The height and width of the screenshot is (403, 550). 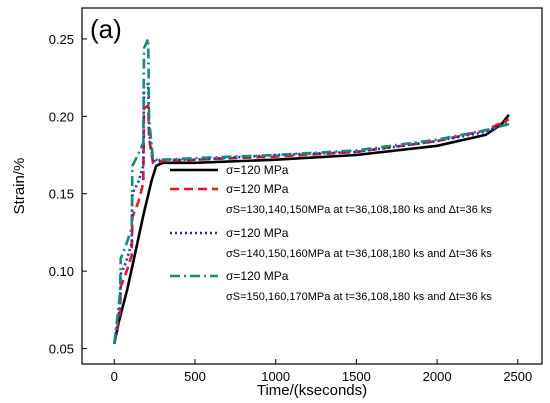 I want to click on x-tick-label: 1500, so click(x=356, y=376).